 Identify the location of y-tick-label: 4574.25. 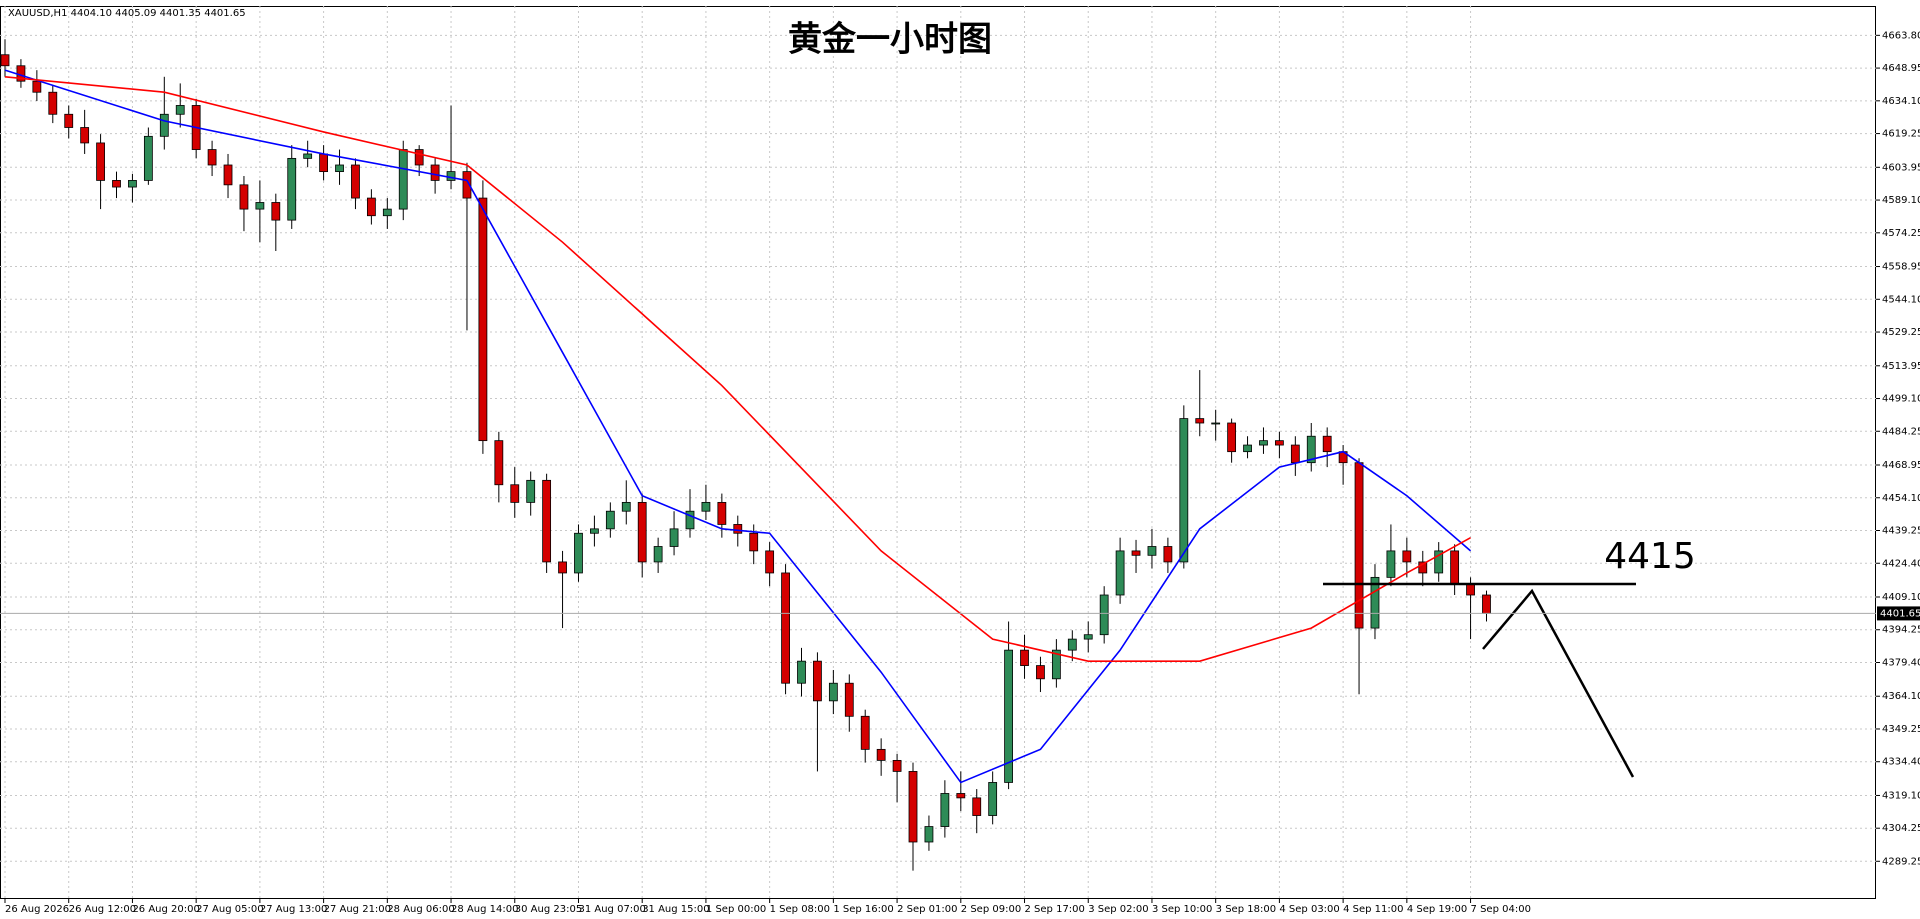
(1901, 233).